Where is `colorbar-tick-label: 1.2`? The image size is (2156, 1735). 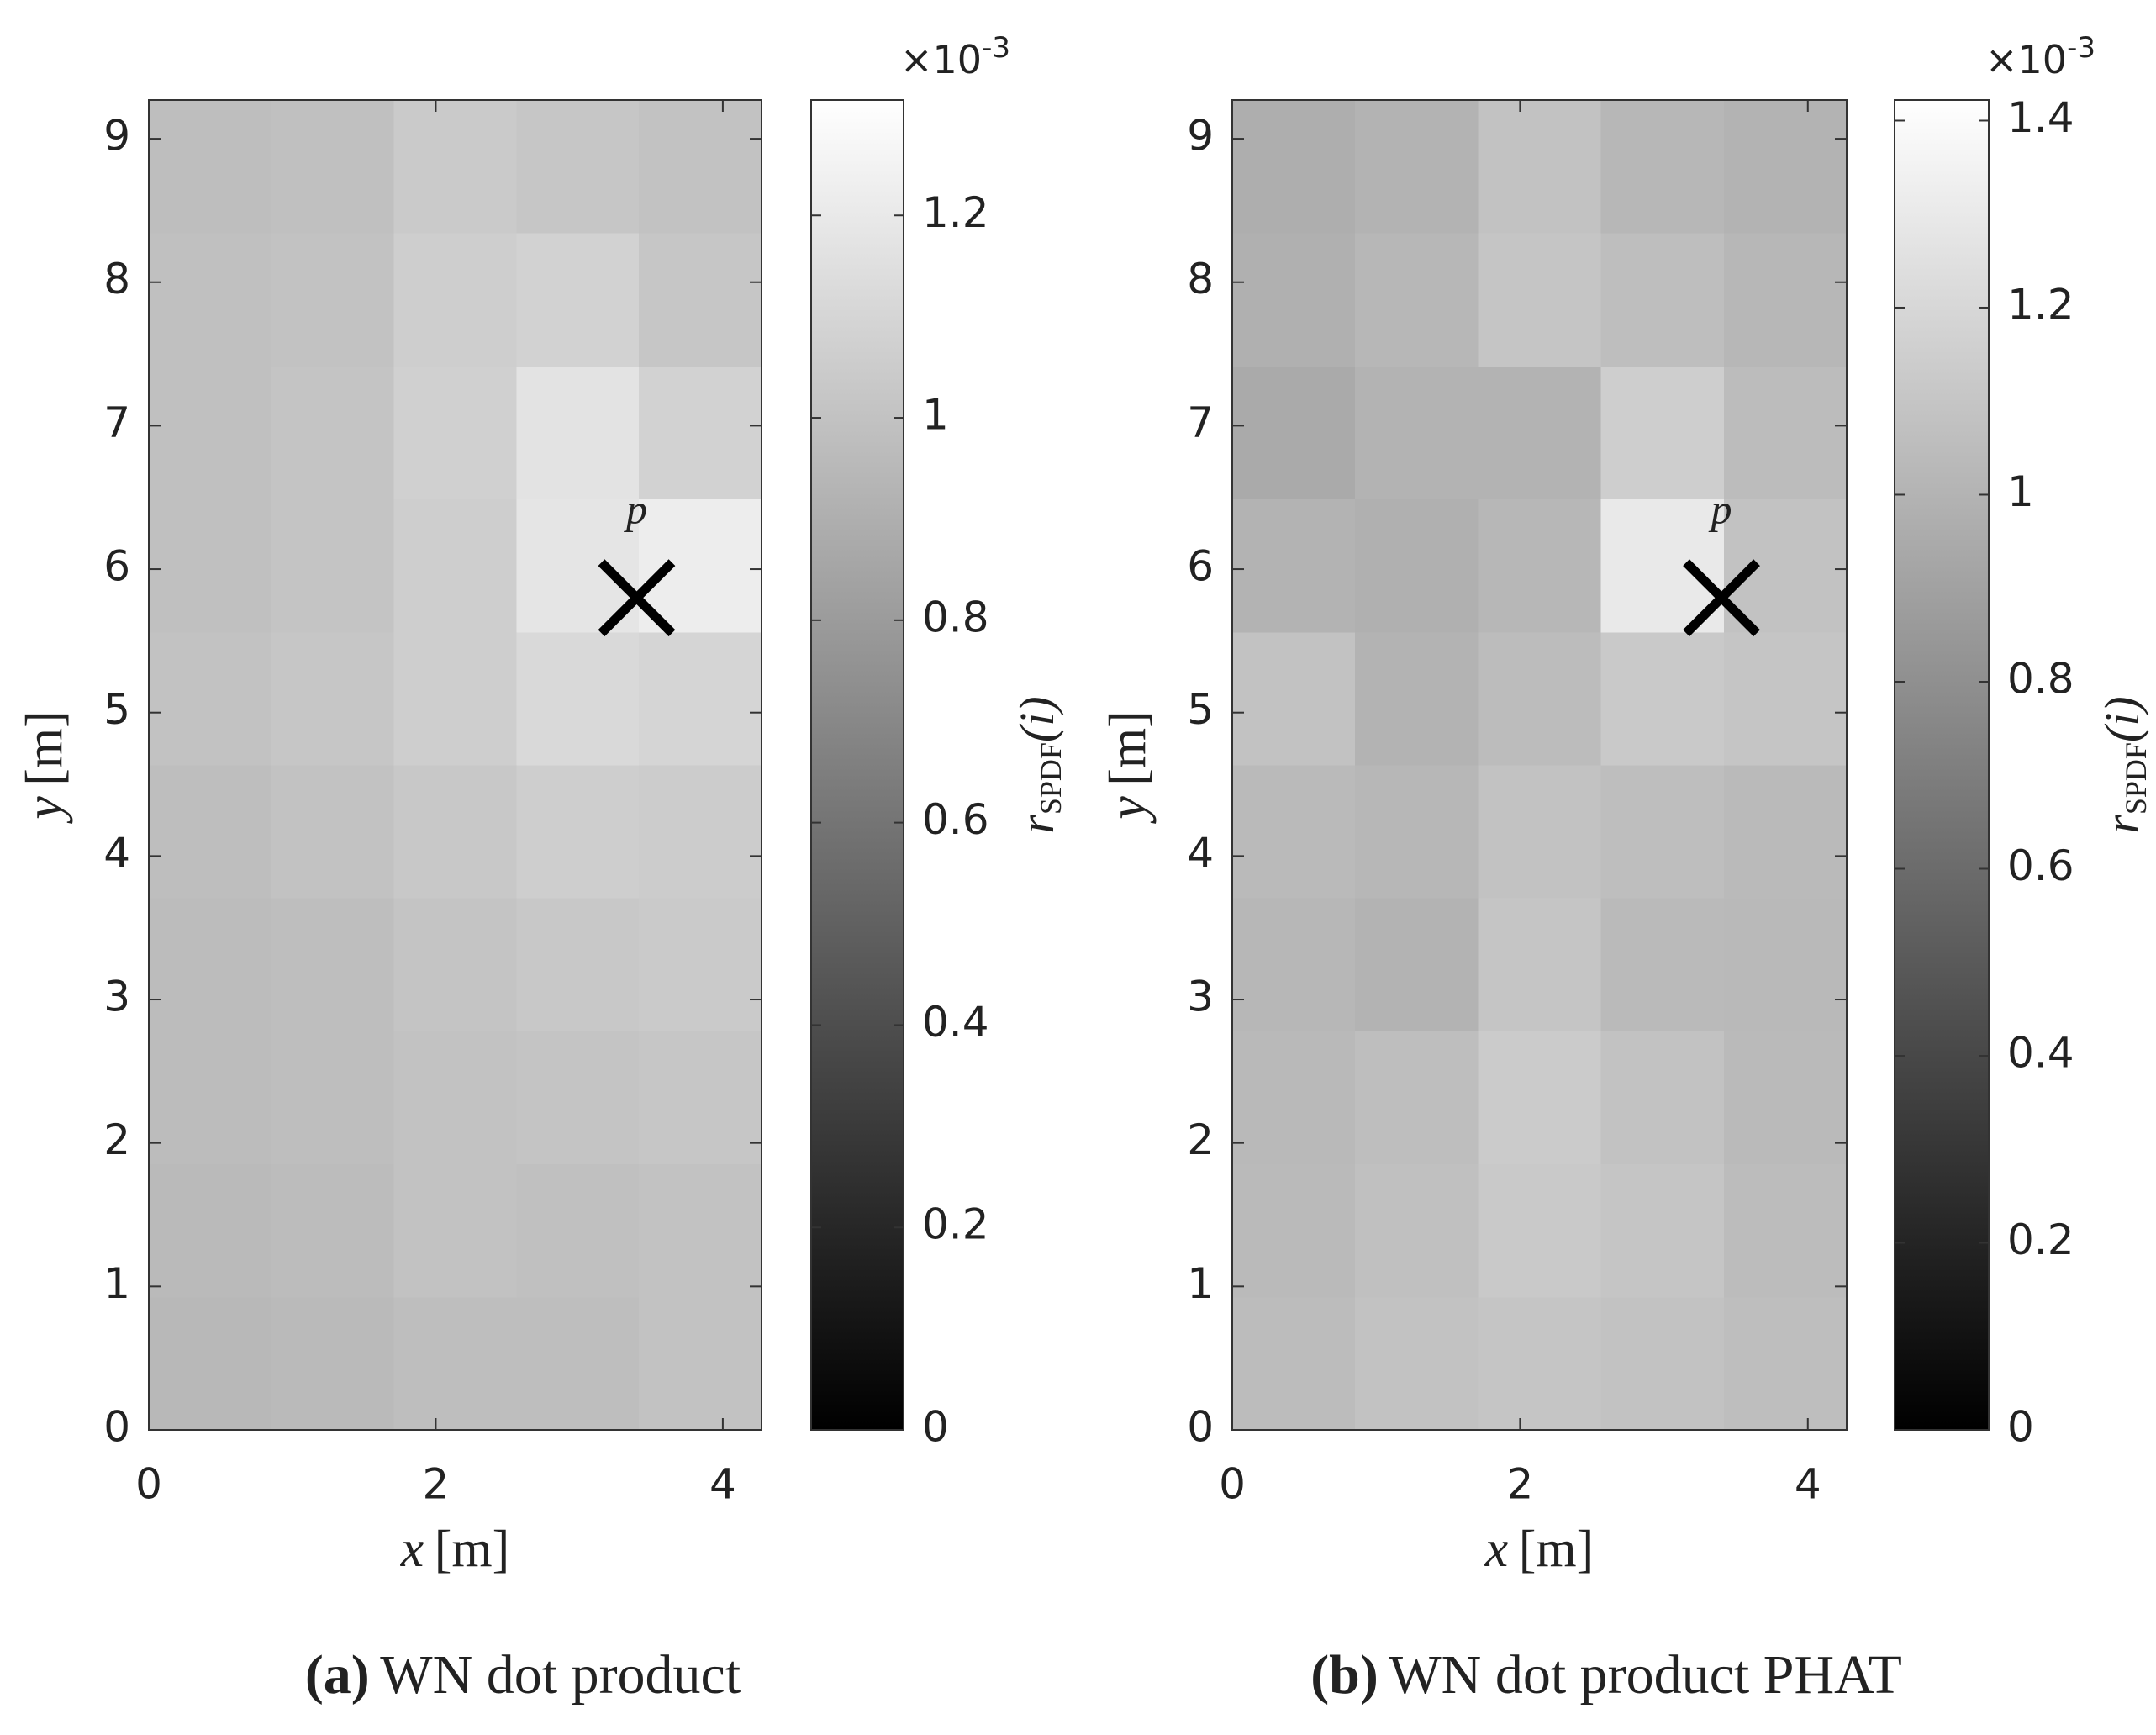
colorbar-tick-label: 1.2 is located at coordinates (2040, 304).